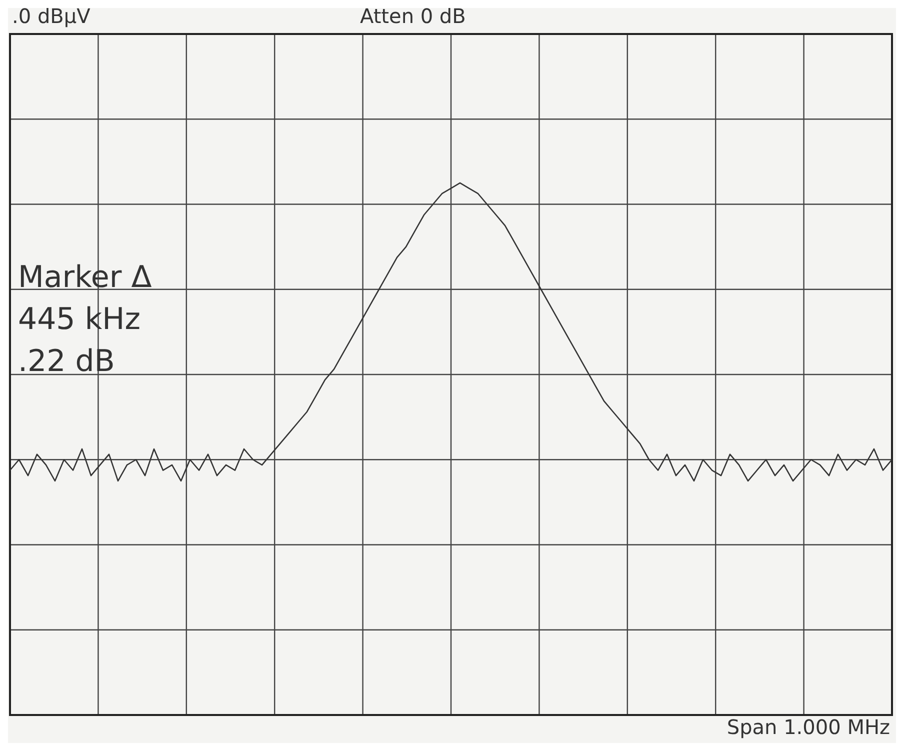  I want to click on text: Span 1.000 MHz, so click(808, 727).